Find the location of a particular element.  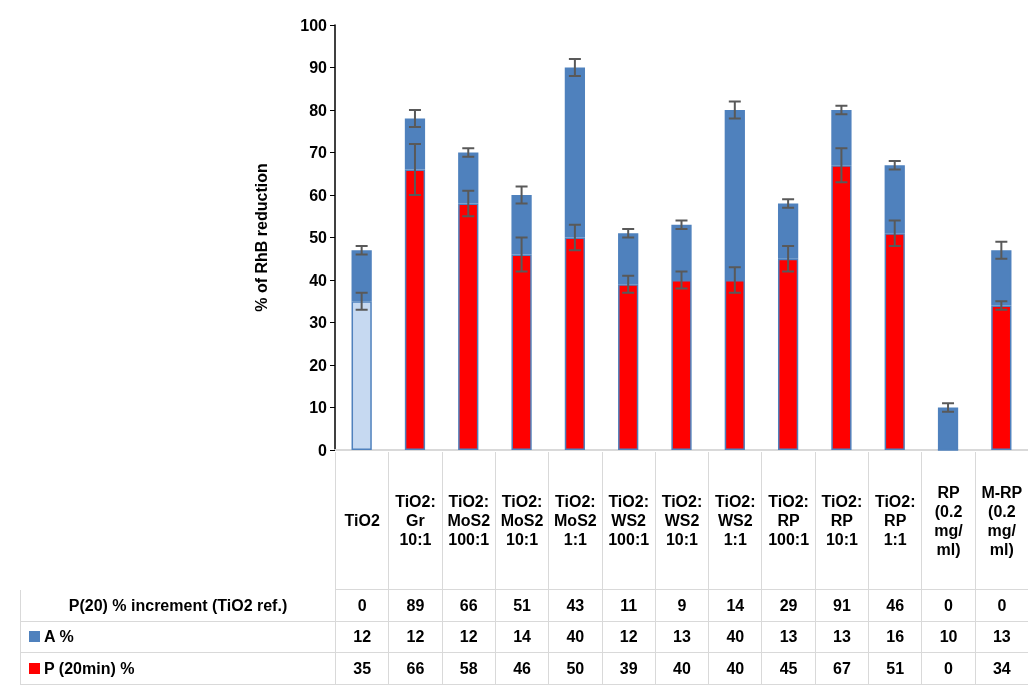

x-tick-label: TiO2: Gr 10:1 is located at coordinates (415, 521).